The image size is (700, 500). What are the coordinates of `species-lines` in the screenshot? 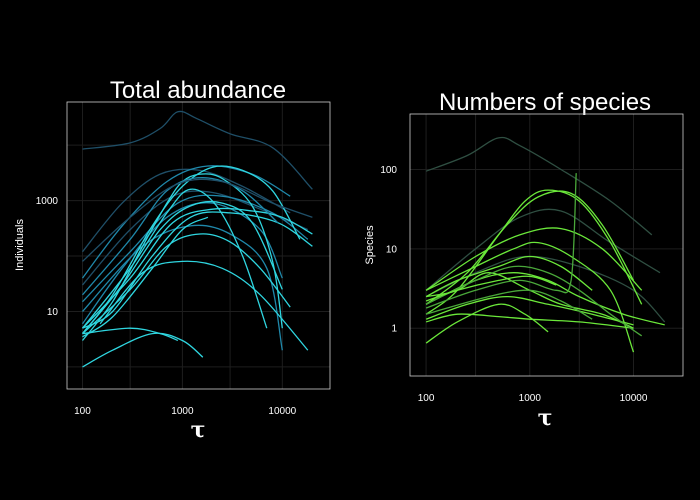 It's located at (545, 244).